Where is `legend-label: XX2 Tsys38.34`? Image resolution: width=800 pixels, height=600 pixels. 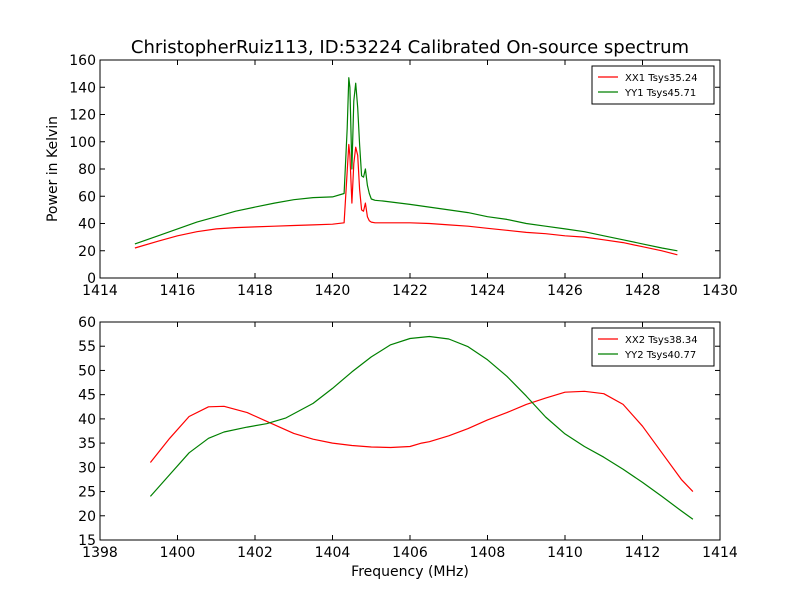 legend-label: XX2 Tsys38.34 is located at coordinates (661, 340).